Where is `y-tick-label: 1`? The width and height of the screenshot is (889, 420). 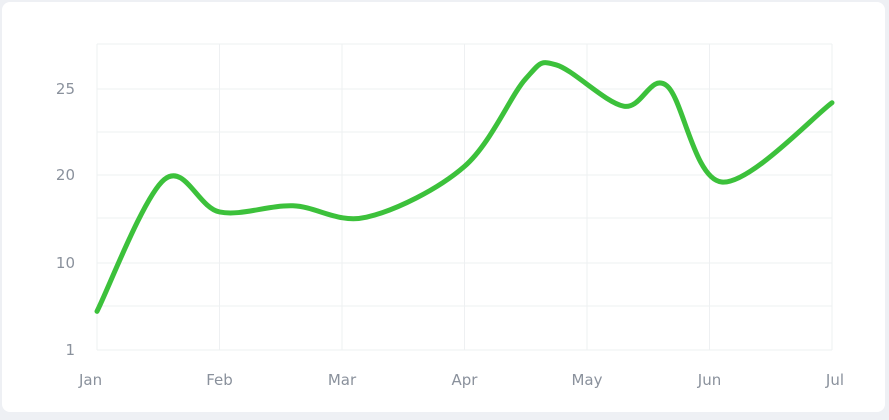 y-tick-label: 1 is located at coordinates (70, 350).